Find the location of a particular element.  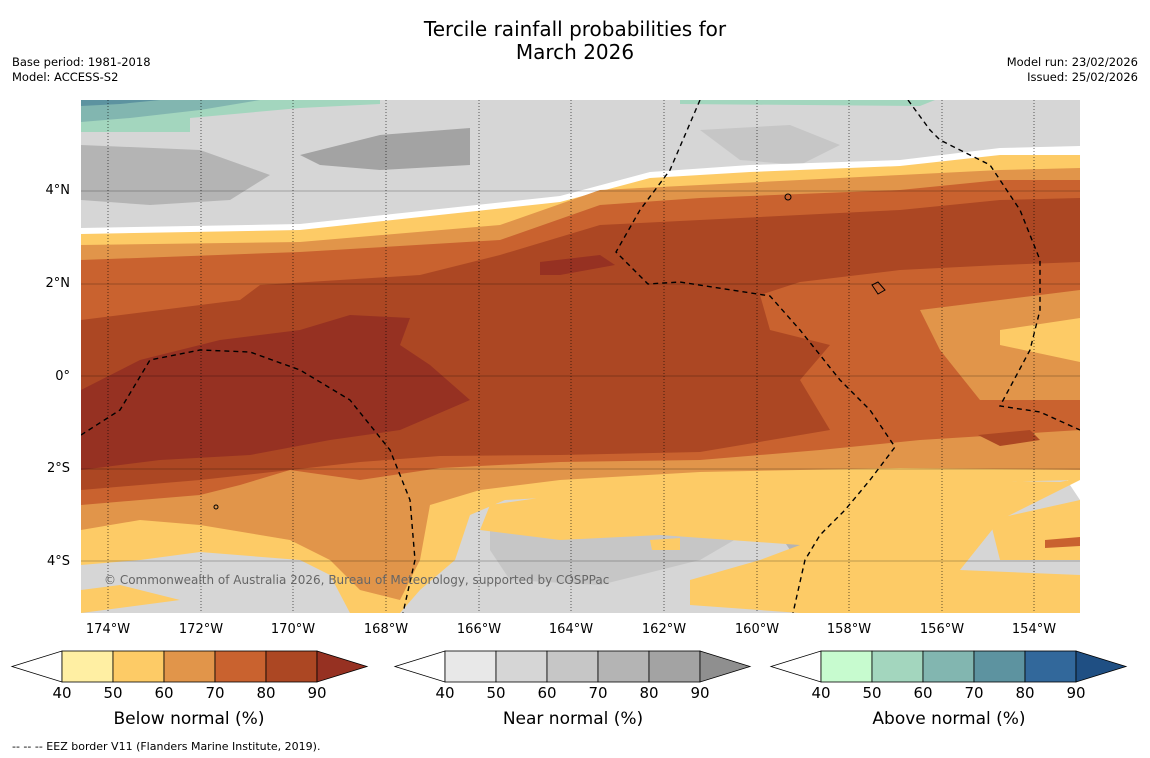

colorbar-above-title: Above normal (%) is located at coordinates (949, 719).